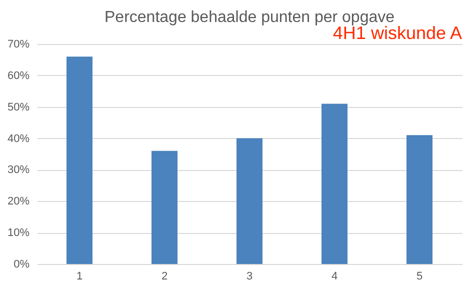 The height and width of the screenshot is (292, 474). I want to click on y-tick-label: 60%, so click(18, 76).